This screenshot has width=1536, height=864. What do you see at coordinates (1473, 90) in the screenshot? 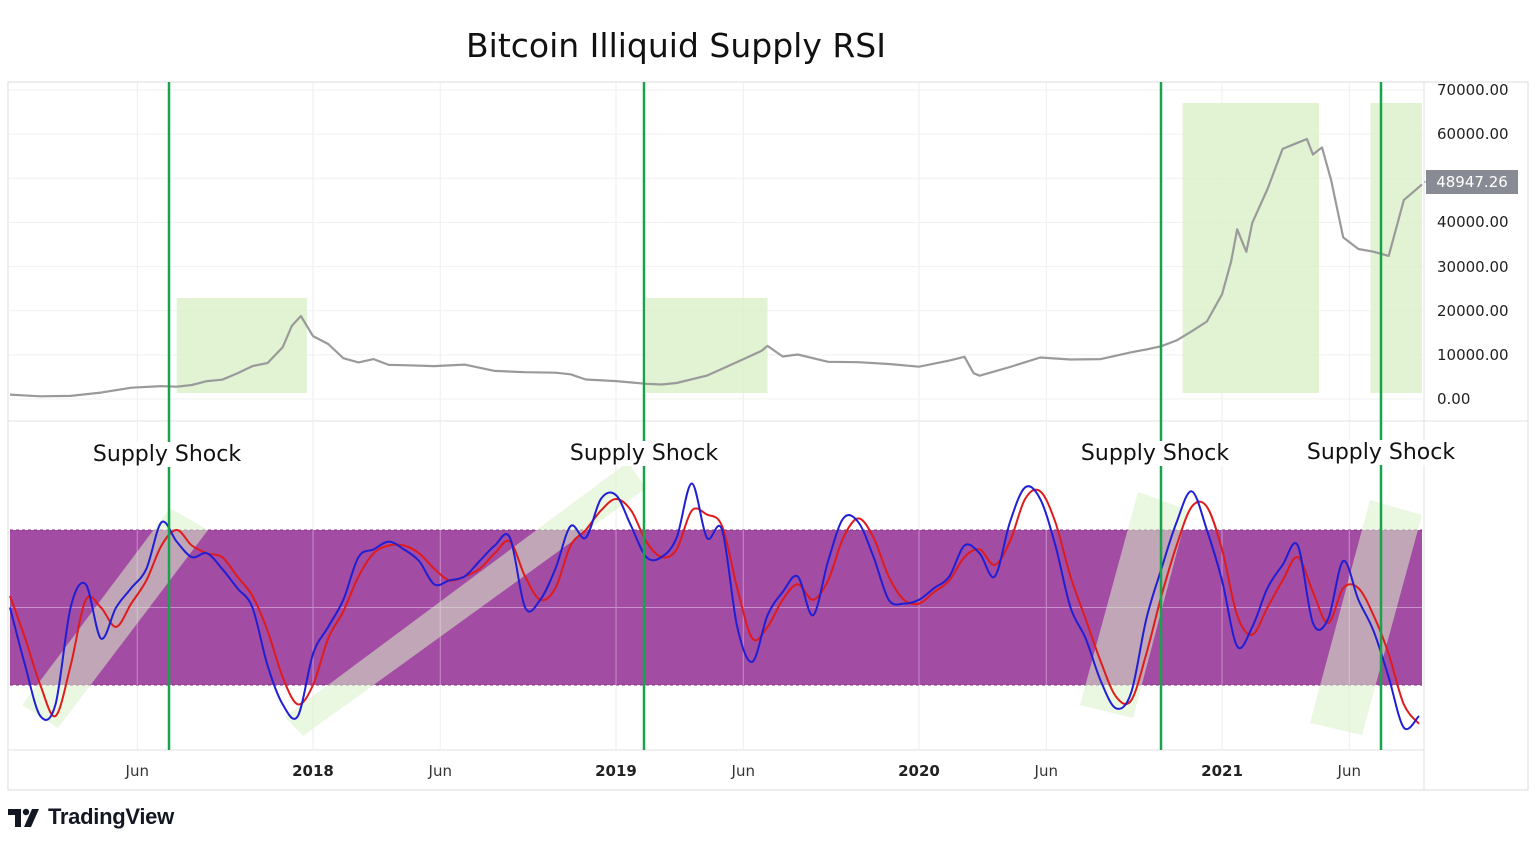
I see `price-tick-label: 70000.00` at bounding box center [1473, 90].